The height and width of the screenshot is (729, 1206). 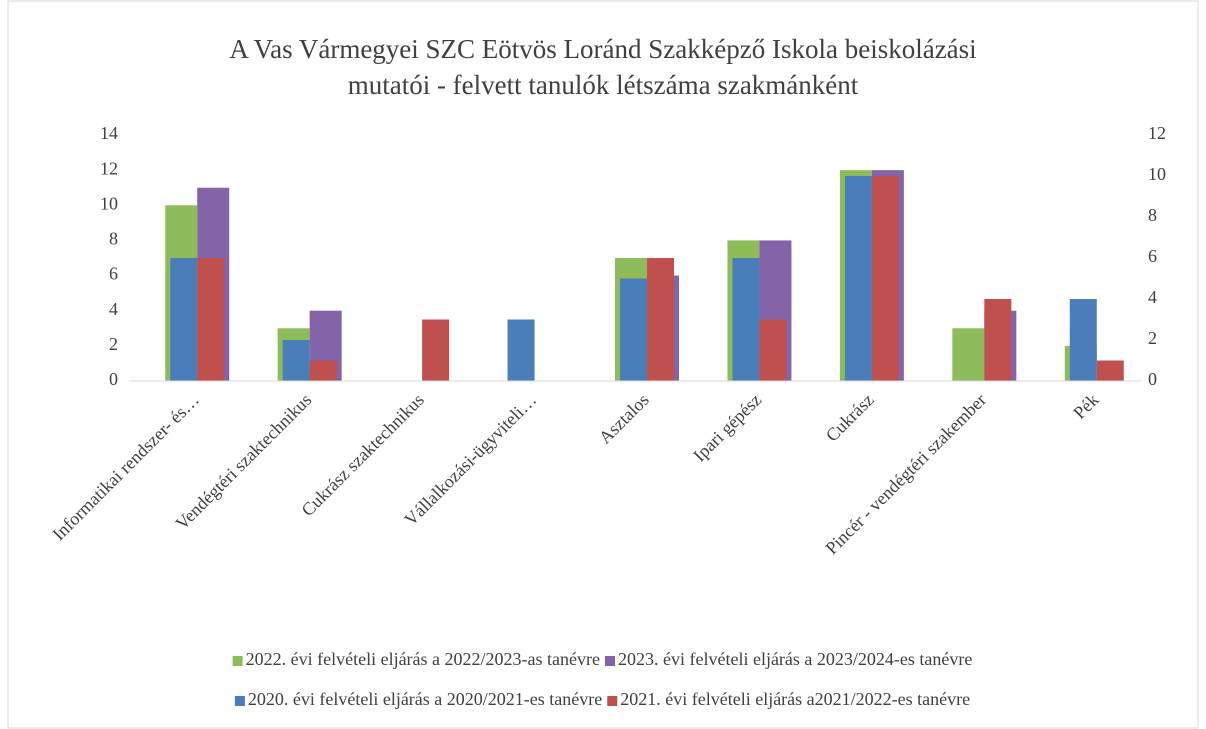 What do you see at coordinates (109, 133) in the screenshot?
I see `y-tick-label: 14` at bounding box center [109, 133].